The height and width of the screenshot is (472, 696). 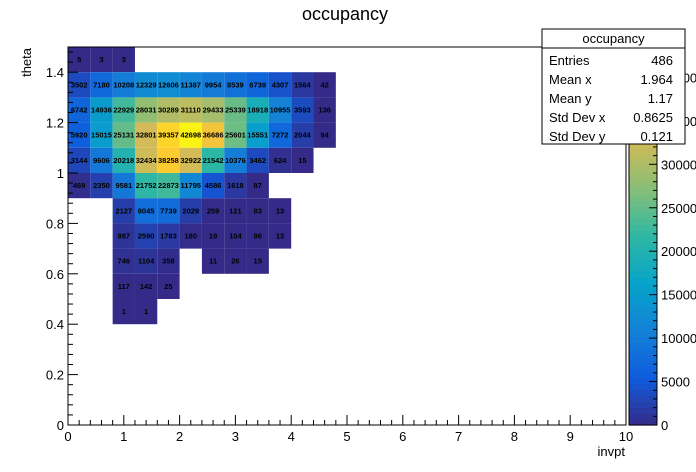 What do you see at coordinates (258, 210) in the screenshot?
I see `cell-value-label: 83` at bounding box center [258, 210].